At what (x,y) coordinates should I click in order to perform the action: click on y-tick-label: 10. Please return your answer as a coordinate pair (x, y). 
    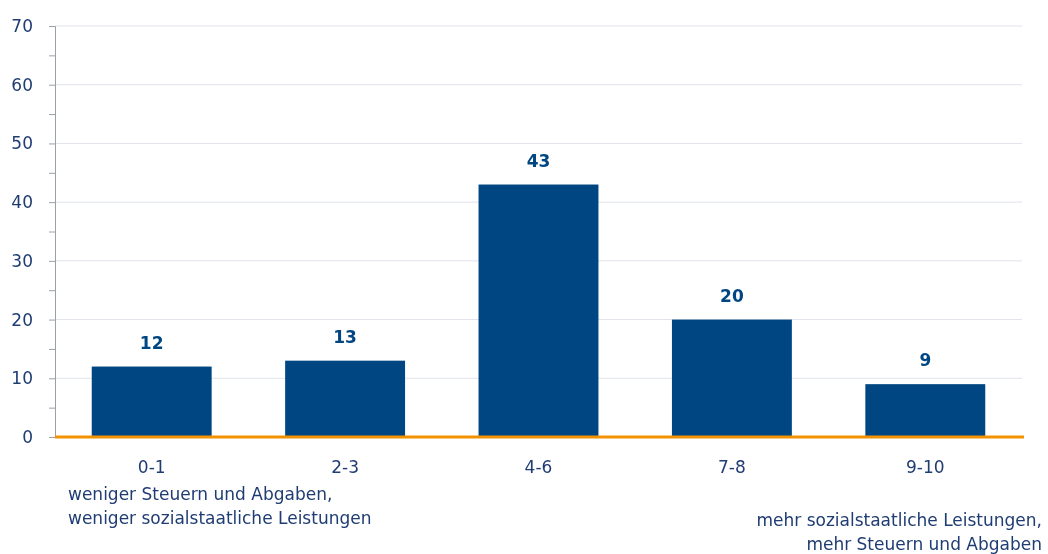
    Looking at the image, I should click on (22, 378).